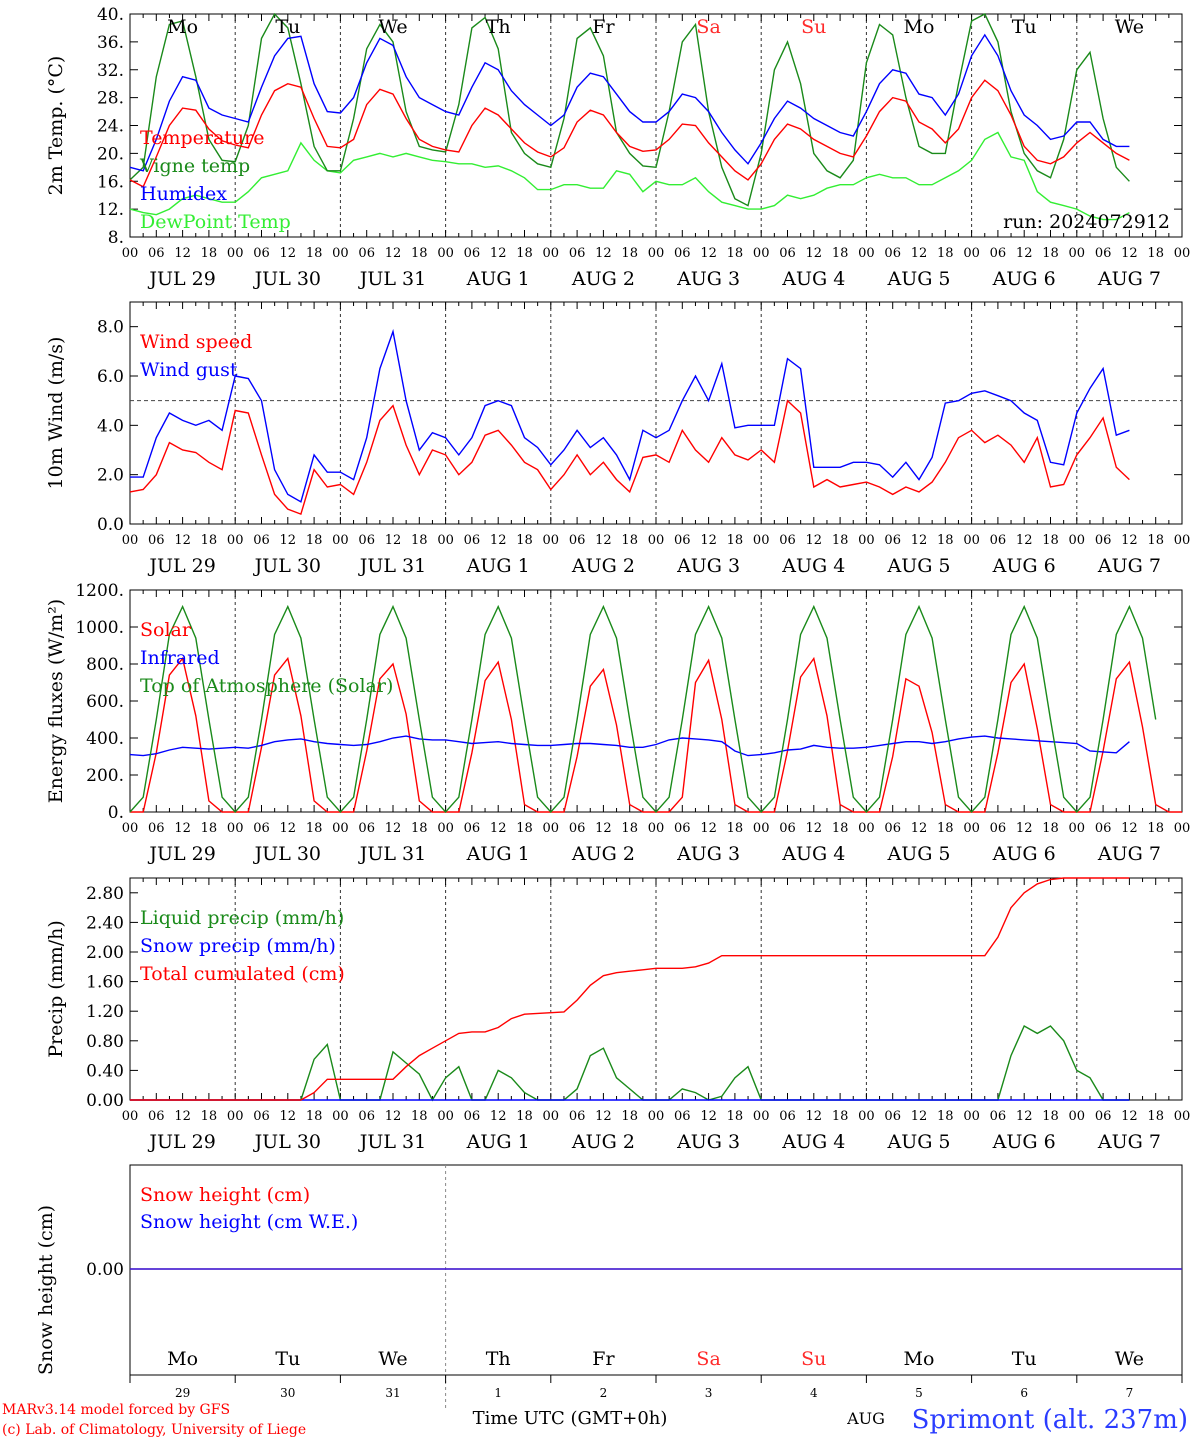 Image resolution: width=1194 pixels, height=1440 pixels. I want to click on y-tick-label: 200., so click(105, 776).